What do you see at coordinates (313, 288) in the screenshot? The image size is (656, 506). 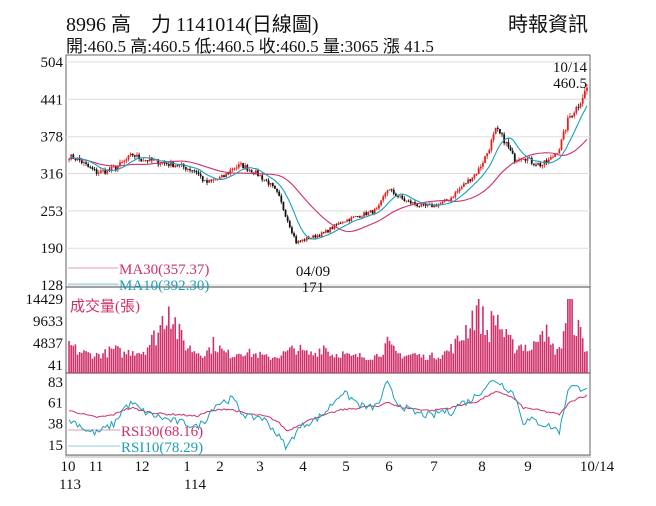 I see `low-price-label: 171` at bounding box center [313, 288].